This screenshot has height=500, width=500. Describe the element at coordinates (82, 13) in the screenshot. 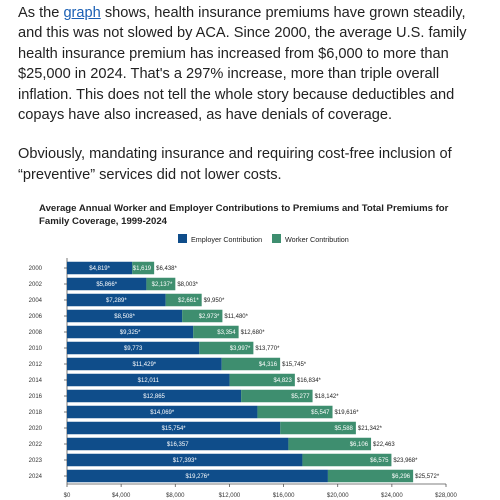

I see `graph-link: graph` at that location.